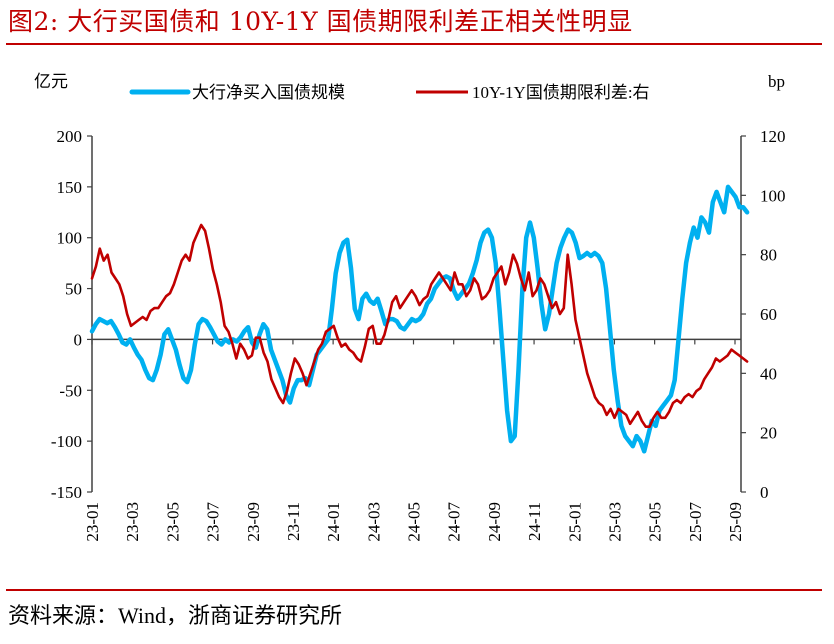  What do you see at coordinates (213, 522) in the screenshot?
I see `x-tick-label: 23-07` at bounding box center [213, 522].